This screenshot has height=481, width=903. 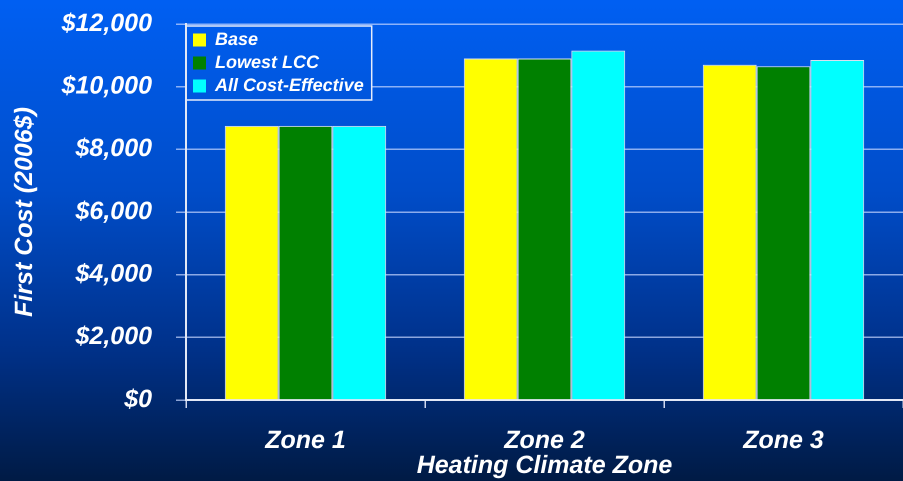 What do you see at coordinates (267, 62) in the screenshot?
I see `legend-label: Lowest LCC` at bounding box center [267, 62].